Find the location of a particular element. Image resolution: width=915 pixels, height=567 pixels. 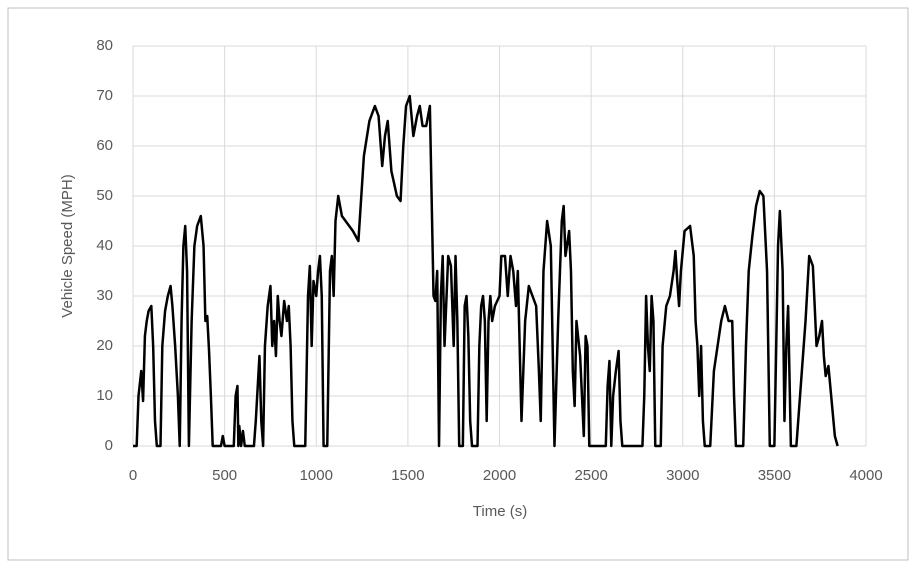

x-tick-label: 0 is located at coordinates (133, 475).